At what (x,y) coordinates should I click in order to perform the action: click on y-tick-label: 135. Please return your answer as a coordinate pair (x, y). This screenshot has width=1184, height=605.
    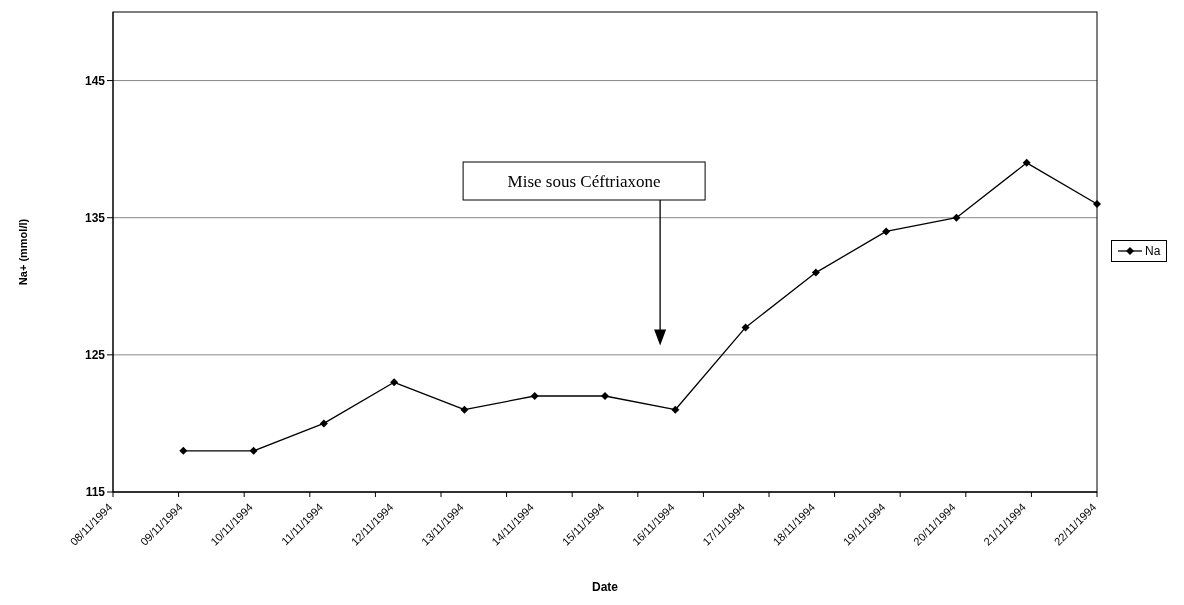
    Looking at the image, I should click on (95, 217).